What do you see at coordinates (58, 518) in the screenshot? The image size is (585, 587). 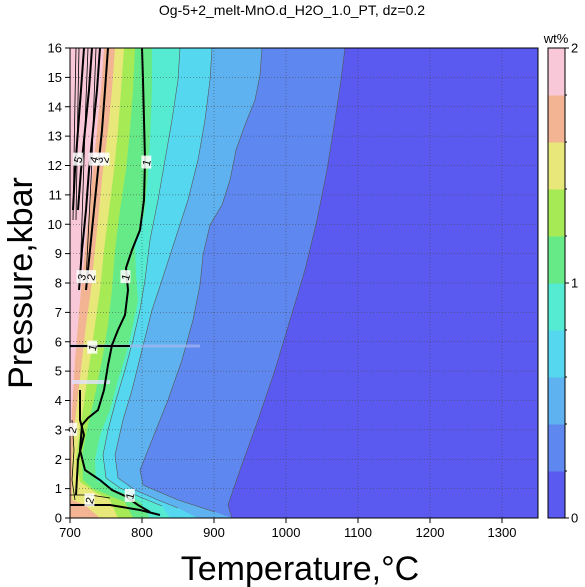 I see `y-tick-label: 0` at bounding box center [58, 518].